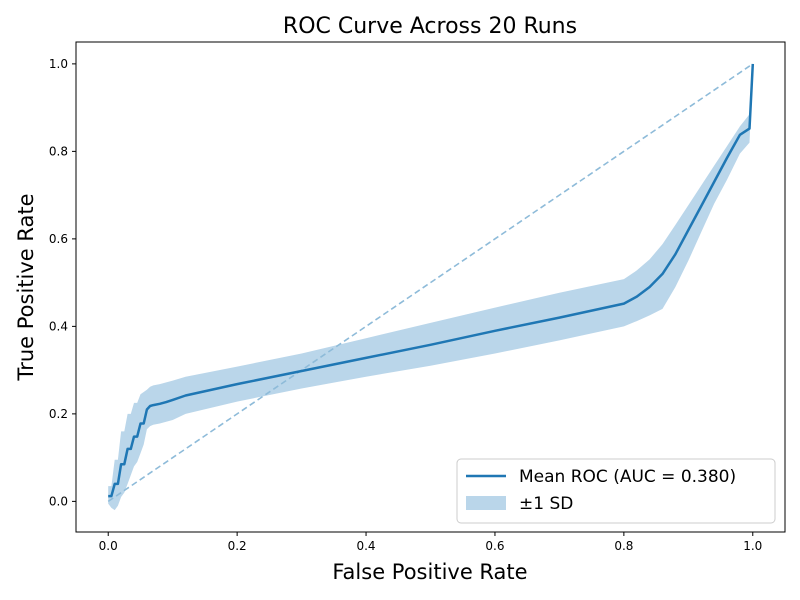 This screenshot has width=800, height=600. What do you see at coordinates (430, 26) in the screenshot?
I see `chart-title: ROC Curve Across 20 Runs` at bounding box center [430, 26].